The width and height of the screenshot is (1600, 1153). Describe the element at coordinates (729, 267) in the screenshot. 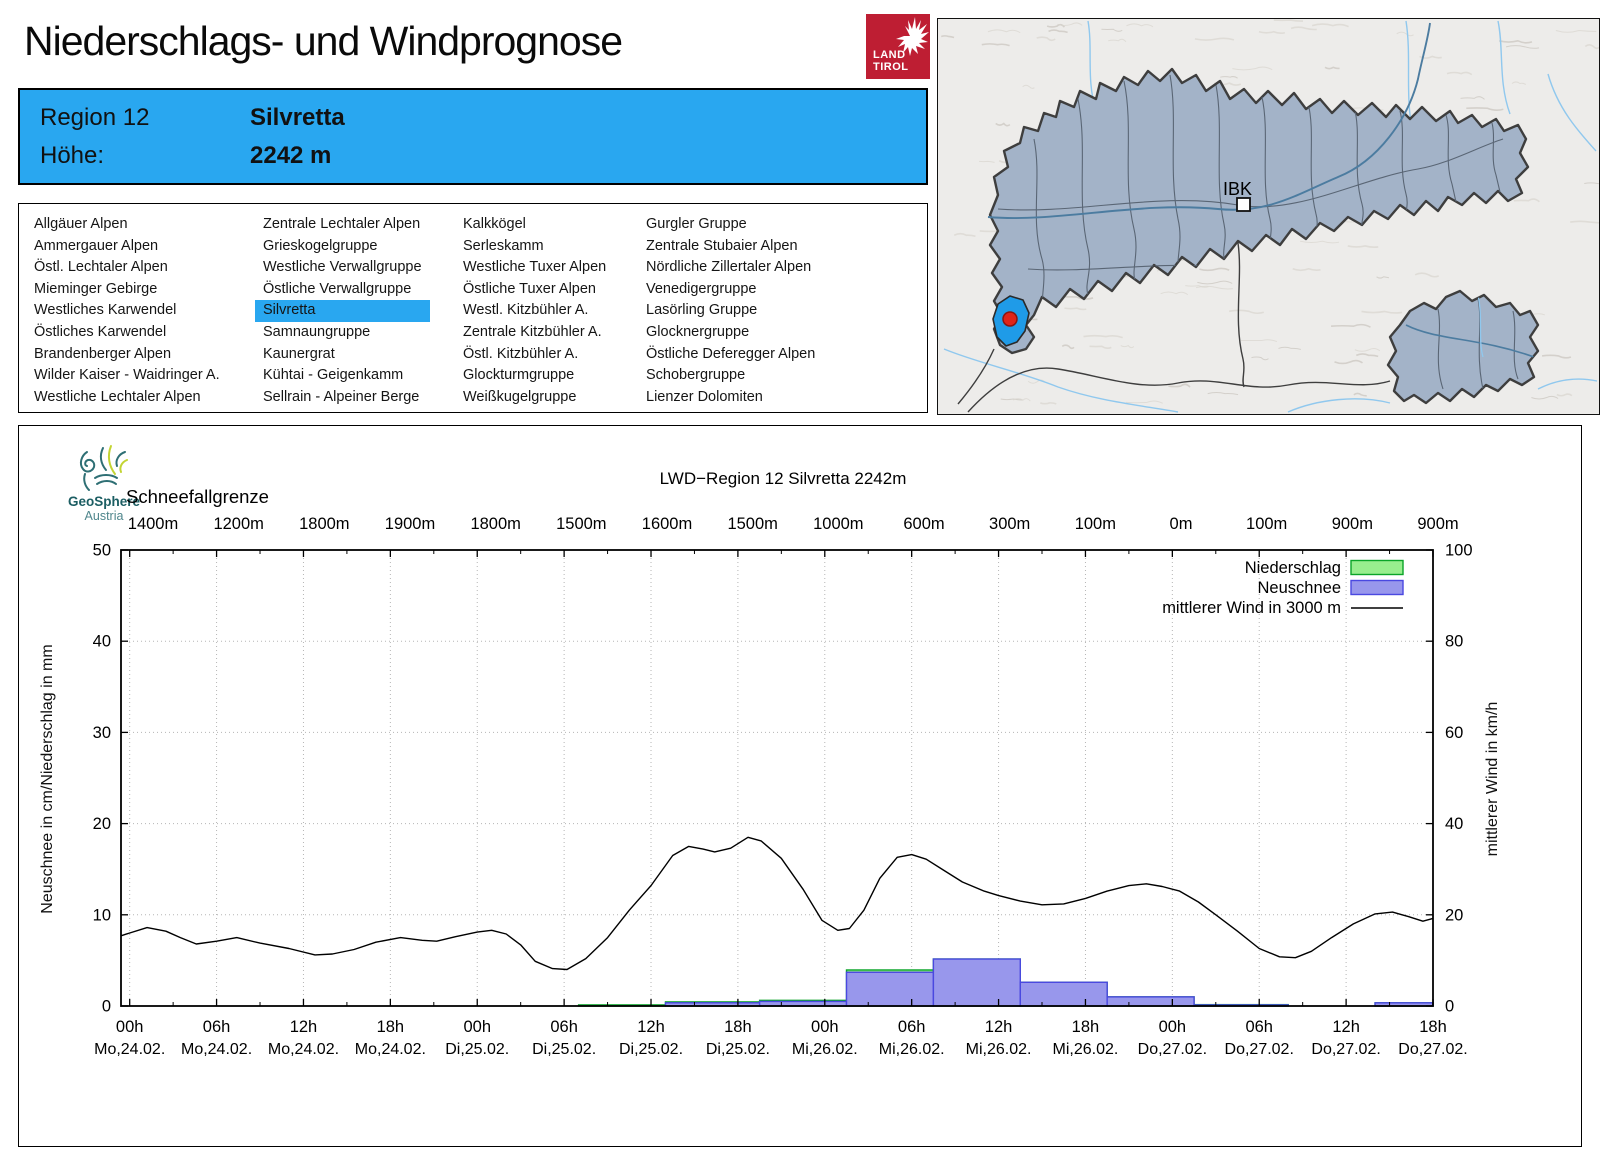

I see `region-list-item: Nördliche Zillertaler Alpen` at that location.